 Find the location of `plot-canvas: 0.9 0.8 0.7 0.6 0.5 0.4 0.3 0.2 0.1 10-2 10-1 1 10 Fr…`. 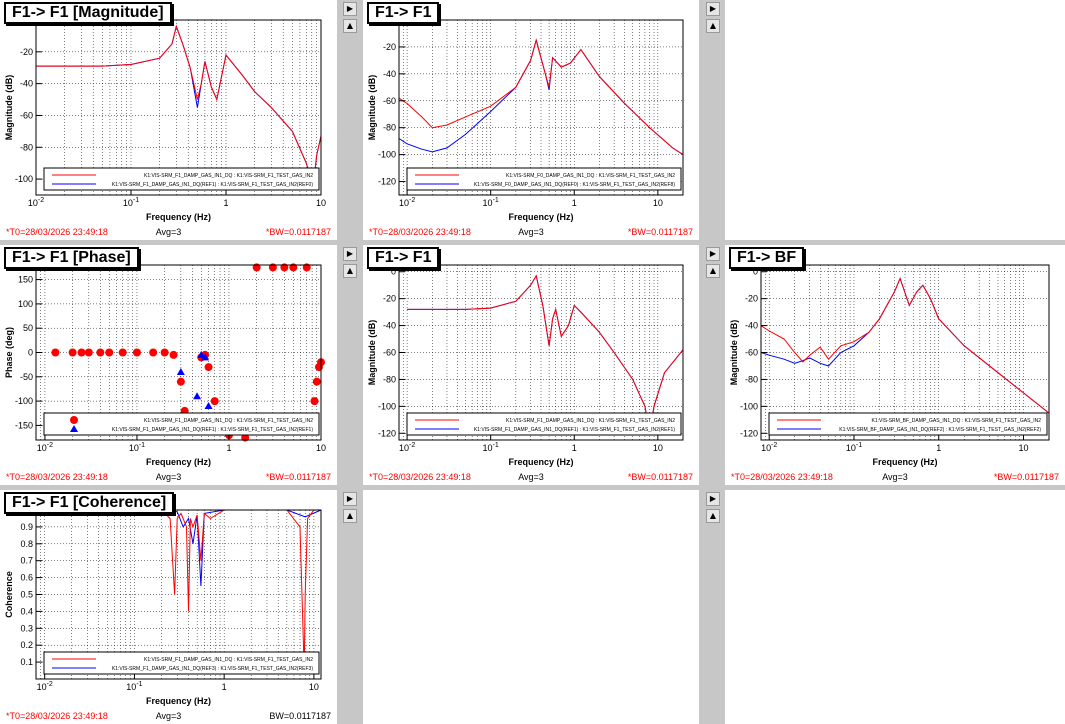

plot-canvas: 0.9 0.8 0.7 0.6 0.5 0.4 0.3 0.2 0.1 10-2 10-1 1 10 Fr… is located at coordinates (167, 615).